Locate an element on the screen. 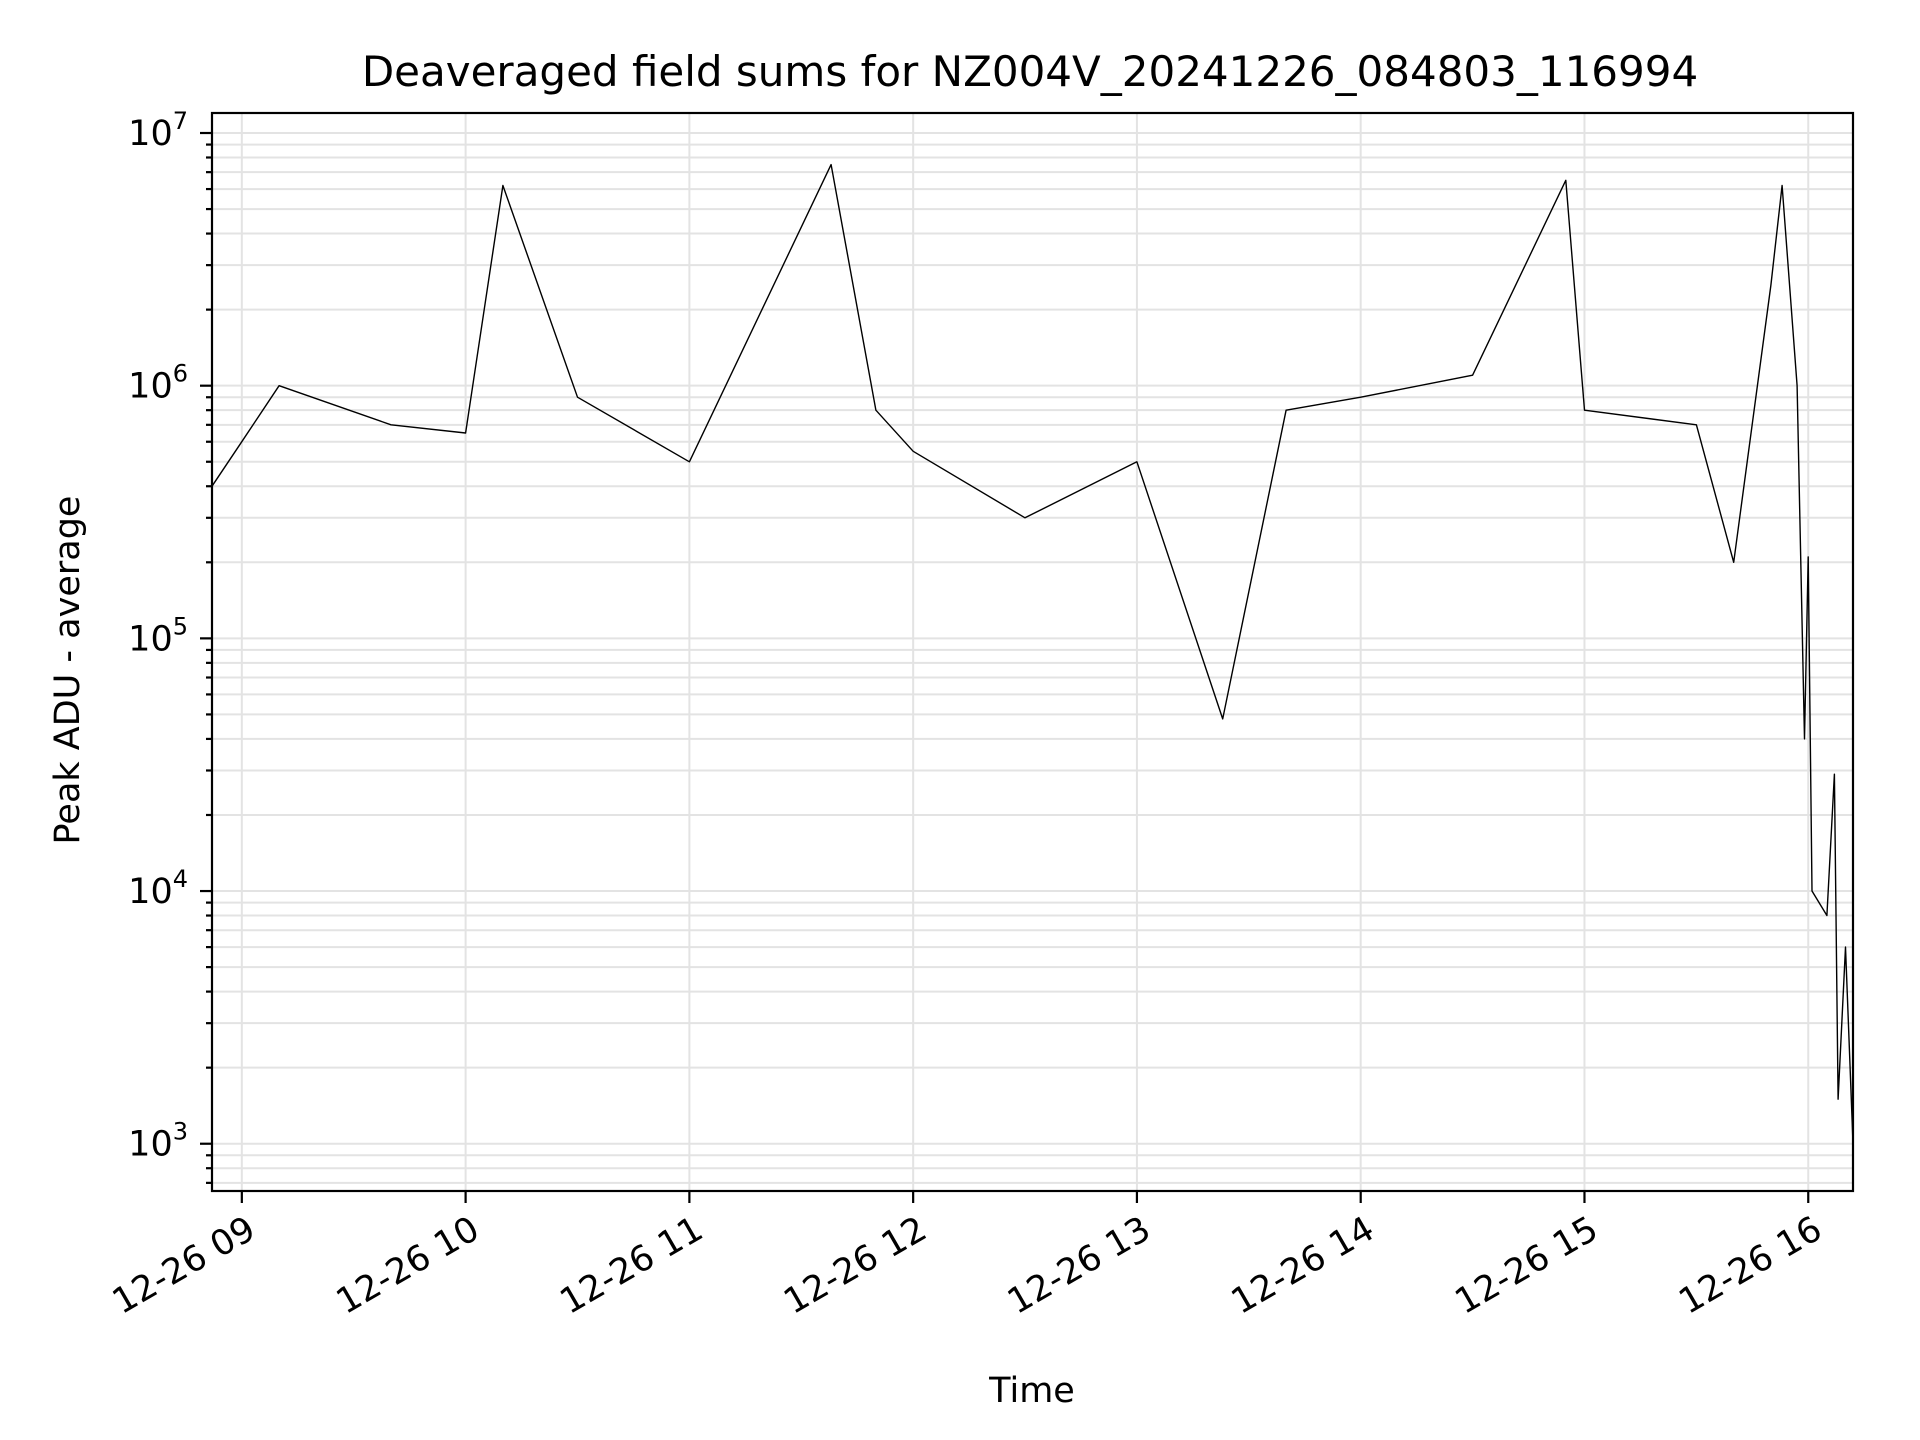 The height and width of the screenshot is (1440, 1920). y-tick-label: 10⁶ is located at coordinates (158, 383).